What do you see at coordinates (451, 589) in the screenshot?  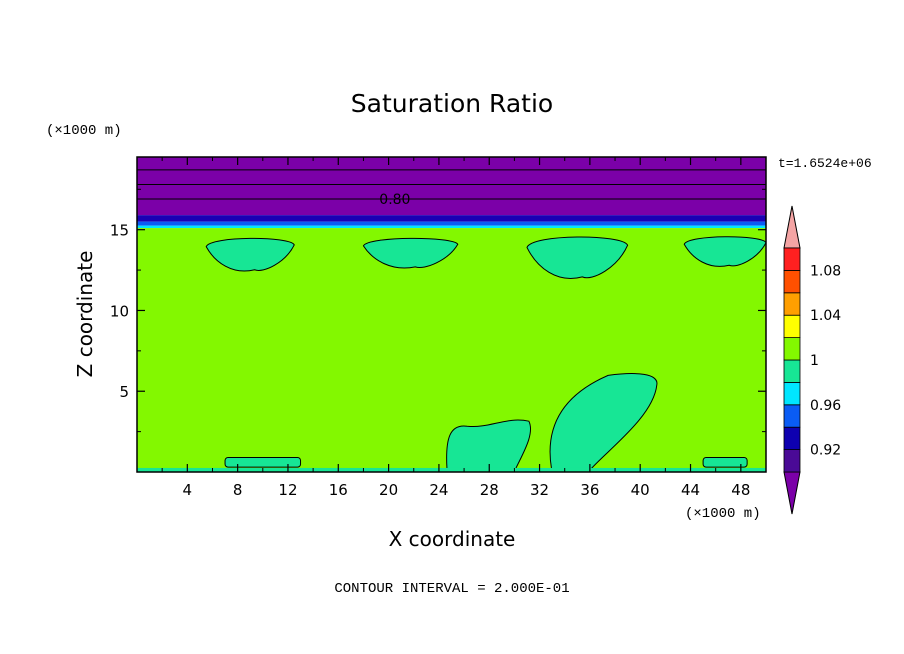 I see `contour-interval-label: CONTOUR INTERVAL = 2.000E-01` at bounding box center [451, 589].